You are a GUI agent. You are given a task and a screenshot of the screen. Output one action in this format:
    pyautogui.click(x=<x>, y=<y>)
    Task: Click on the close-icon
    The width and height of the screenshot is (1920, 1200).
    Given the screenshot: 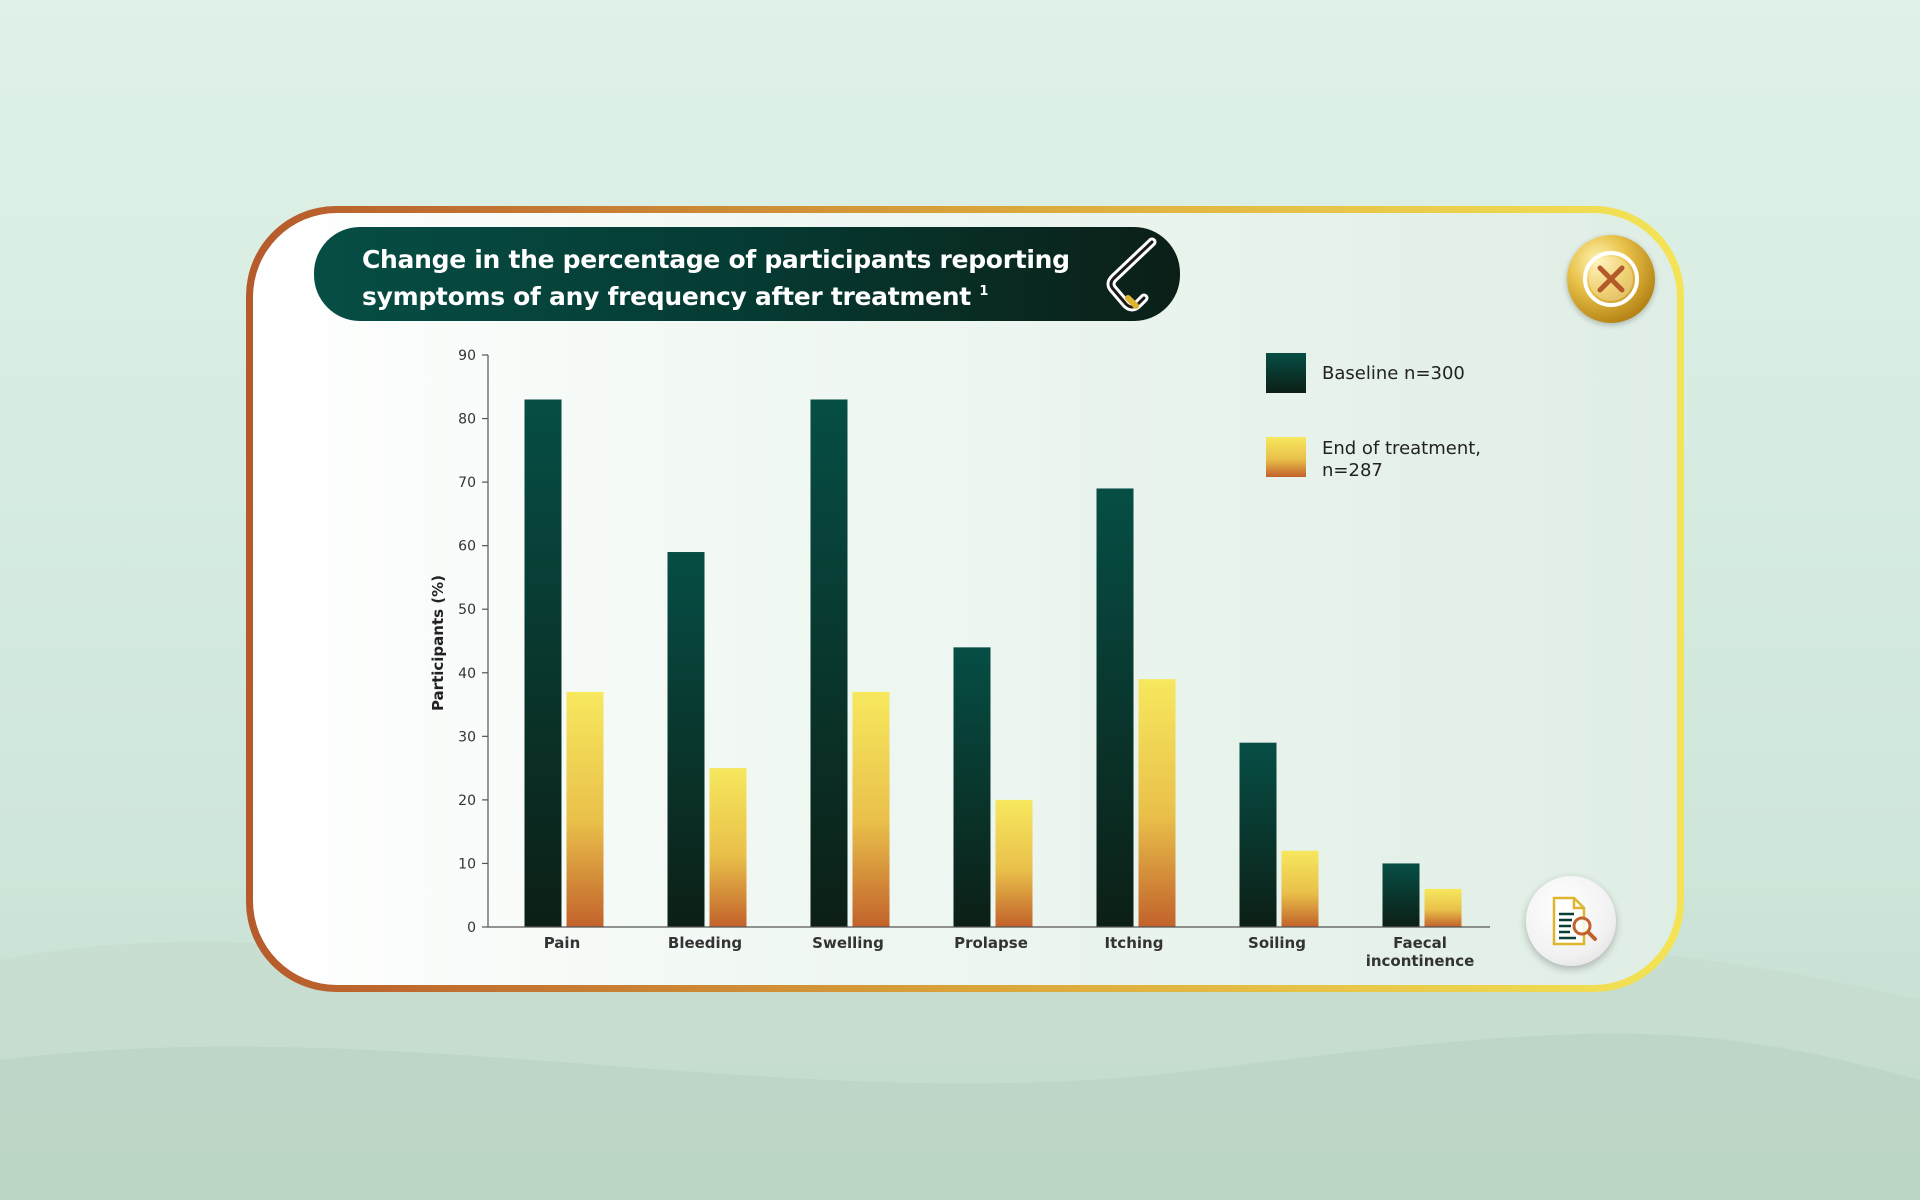 What is the action you would take?
    pyautogui.click(x=1611, y=279)
    